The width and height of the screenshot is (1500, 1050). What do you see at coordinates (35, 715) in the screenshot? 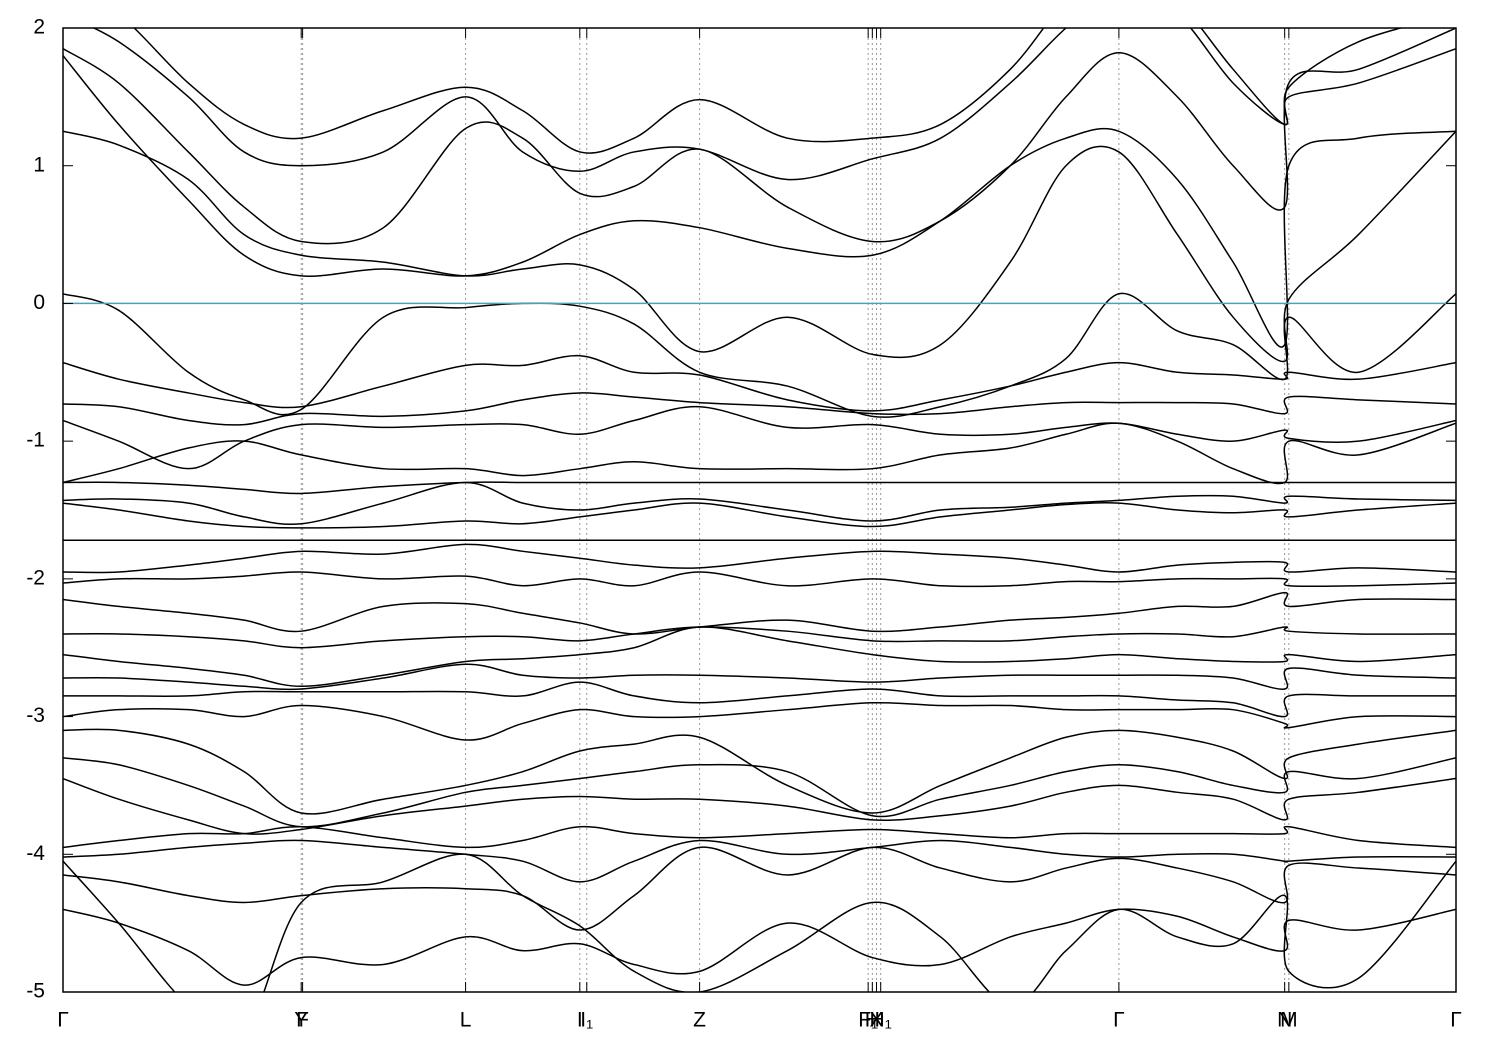
I see `y-tick-label: -3` at bounding box center [35, 715].